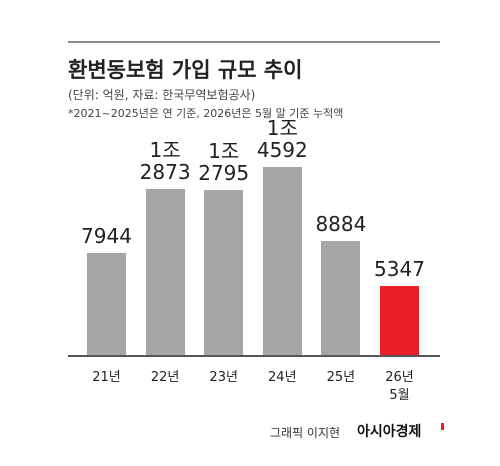 The image size is (500, 466). Describe the element at coordinates (162, 95) in the screenshot. I see `subtitle: (단위: 억원, 자료: 한국무역보험공사)` at that location.